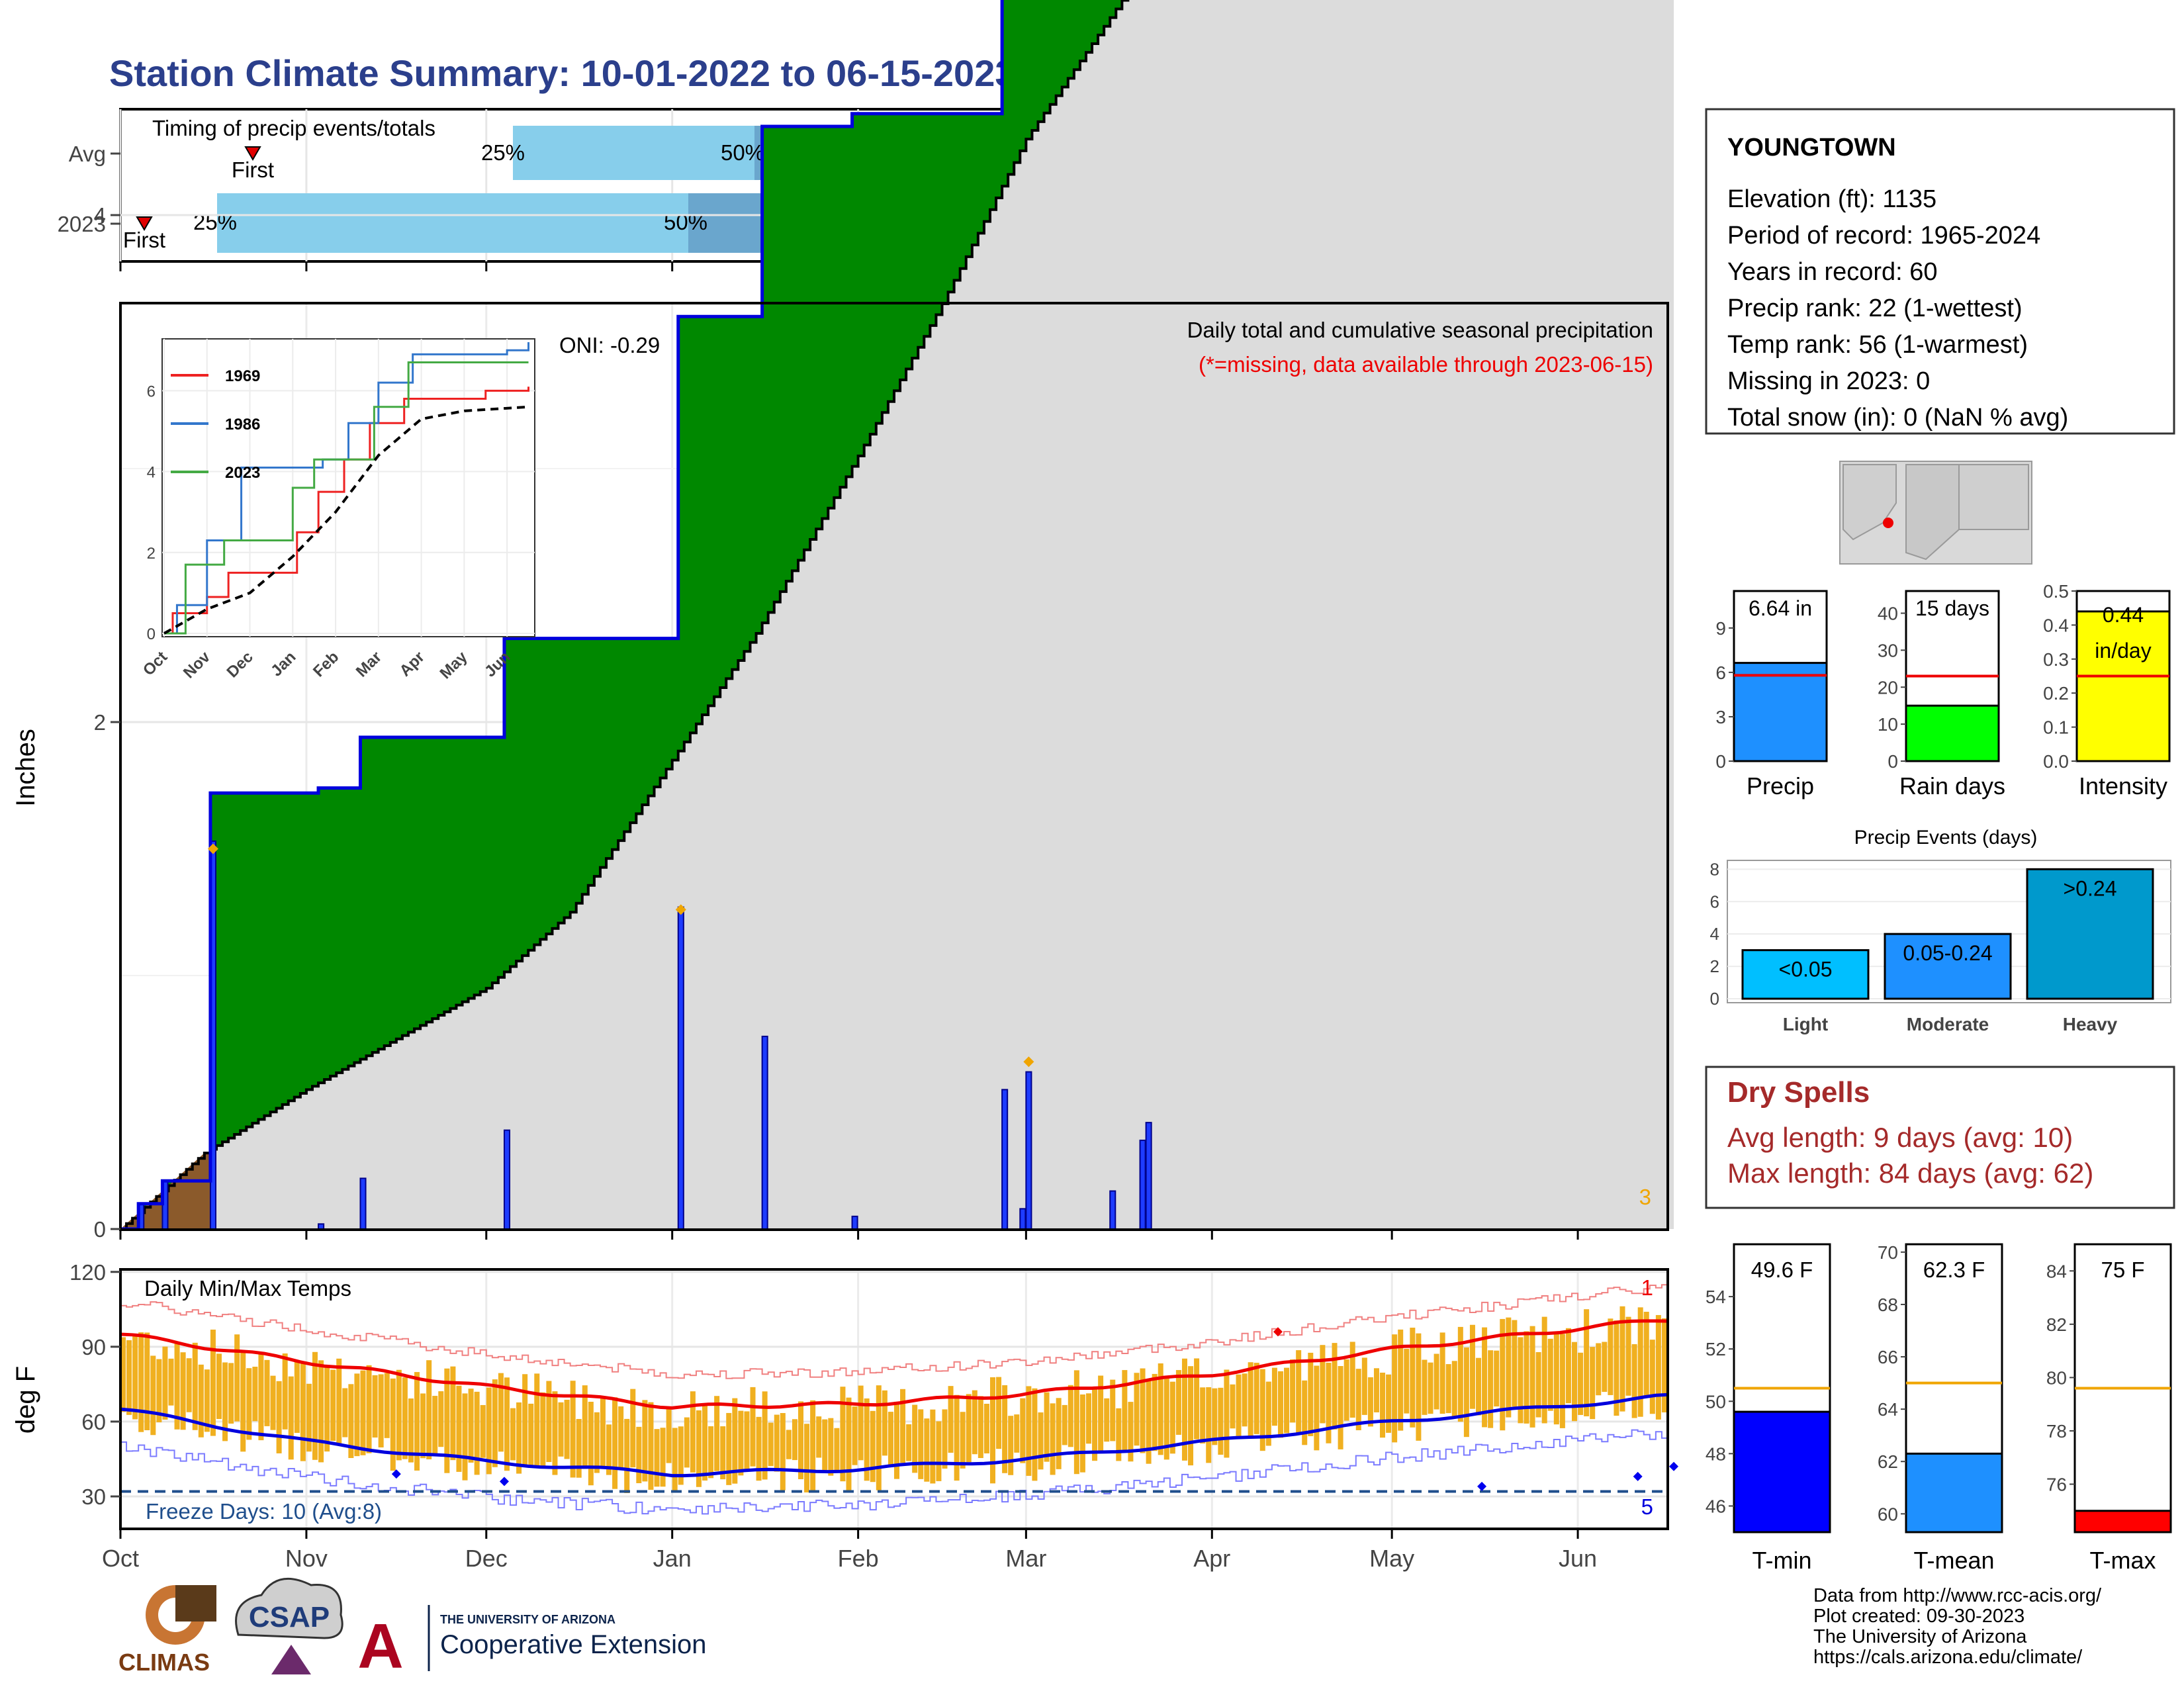  I want to click on mini-bar-tick-label: 0.4, so click(2056, 625).